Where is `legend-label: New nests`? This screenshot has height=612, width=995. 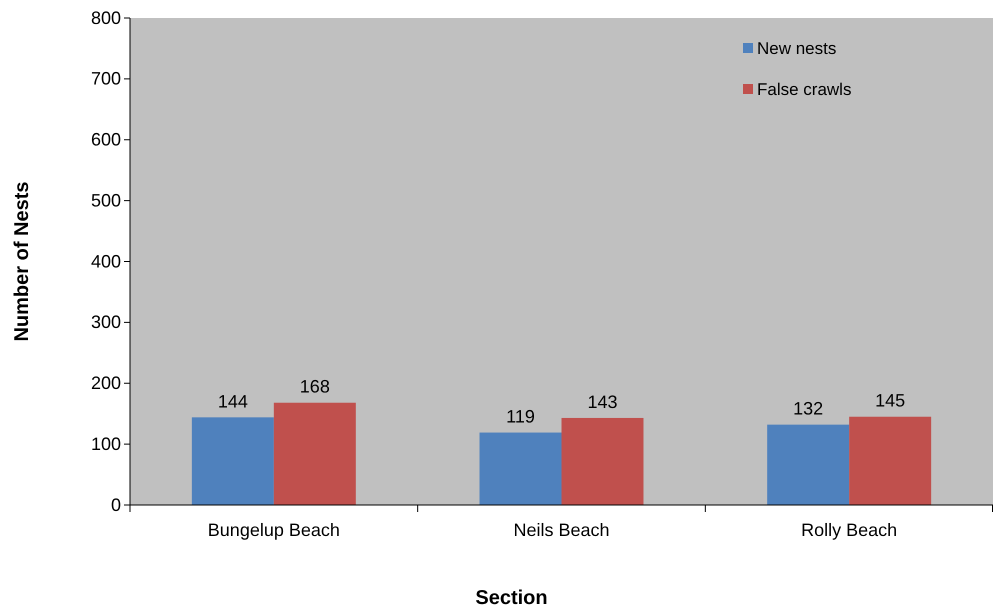
legend-label: New nests is located at coordinates (796, 48).